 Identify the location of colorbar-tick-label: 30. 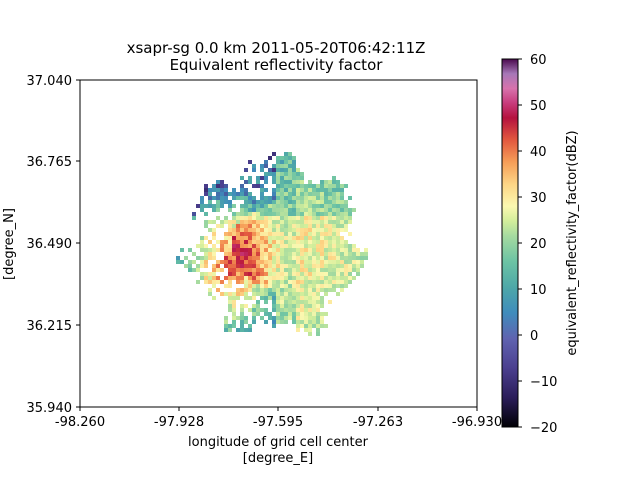
(538, 198).